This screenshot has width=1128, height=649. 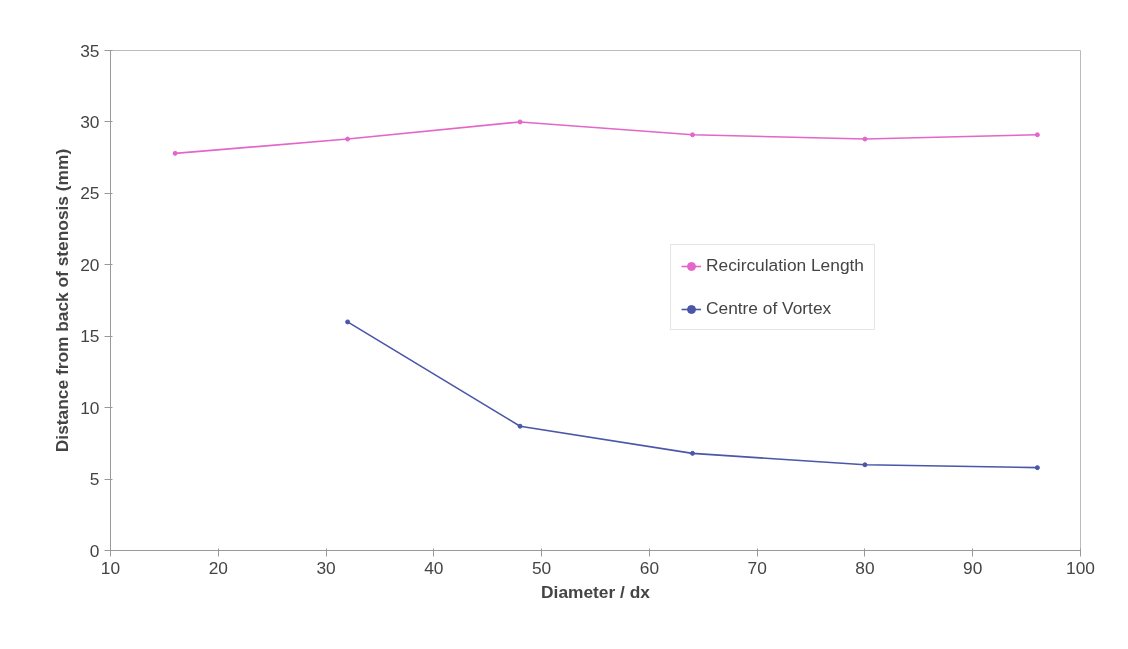 What do you see at coordinates (90, 264) in the screenshot?
I see `y-tick-label: 20` at bounding box center [90, 264].